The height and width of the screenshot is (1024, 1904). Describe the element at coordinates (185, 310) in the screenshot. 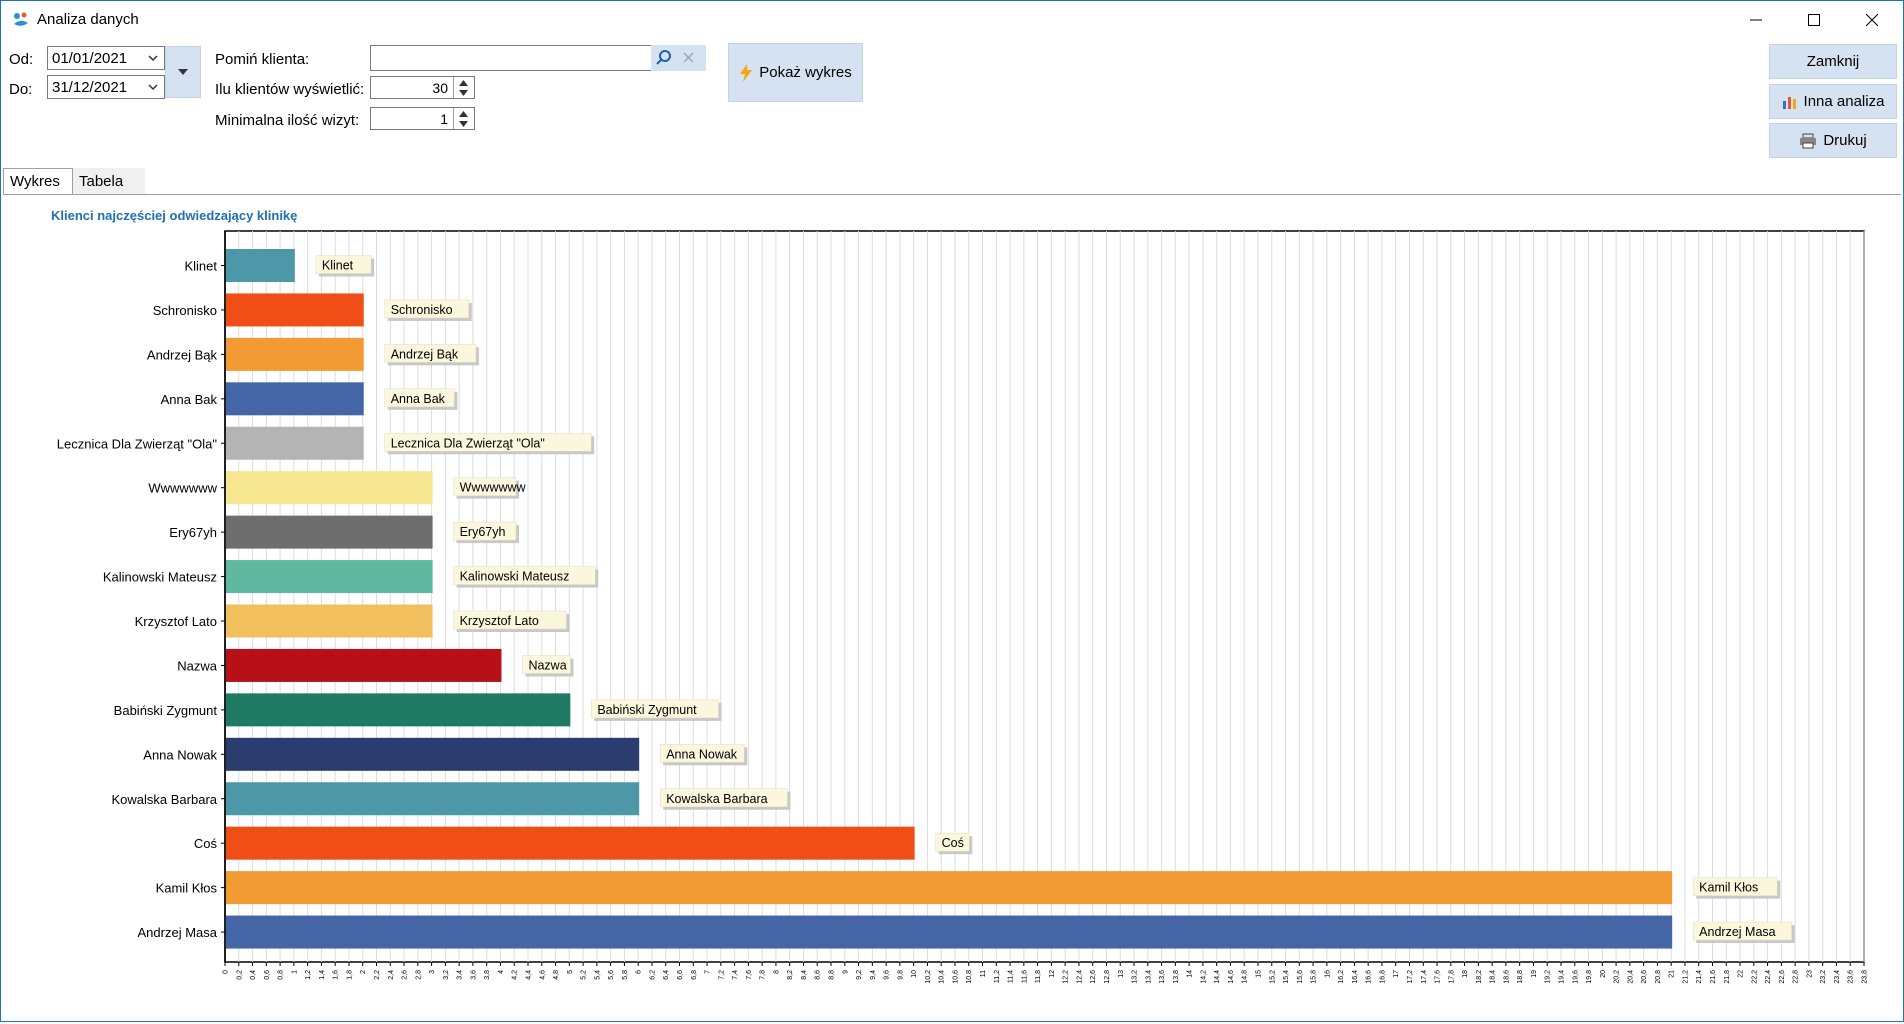

I see `y-tick-label: Schronisko` at that location.